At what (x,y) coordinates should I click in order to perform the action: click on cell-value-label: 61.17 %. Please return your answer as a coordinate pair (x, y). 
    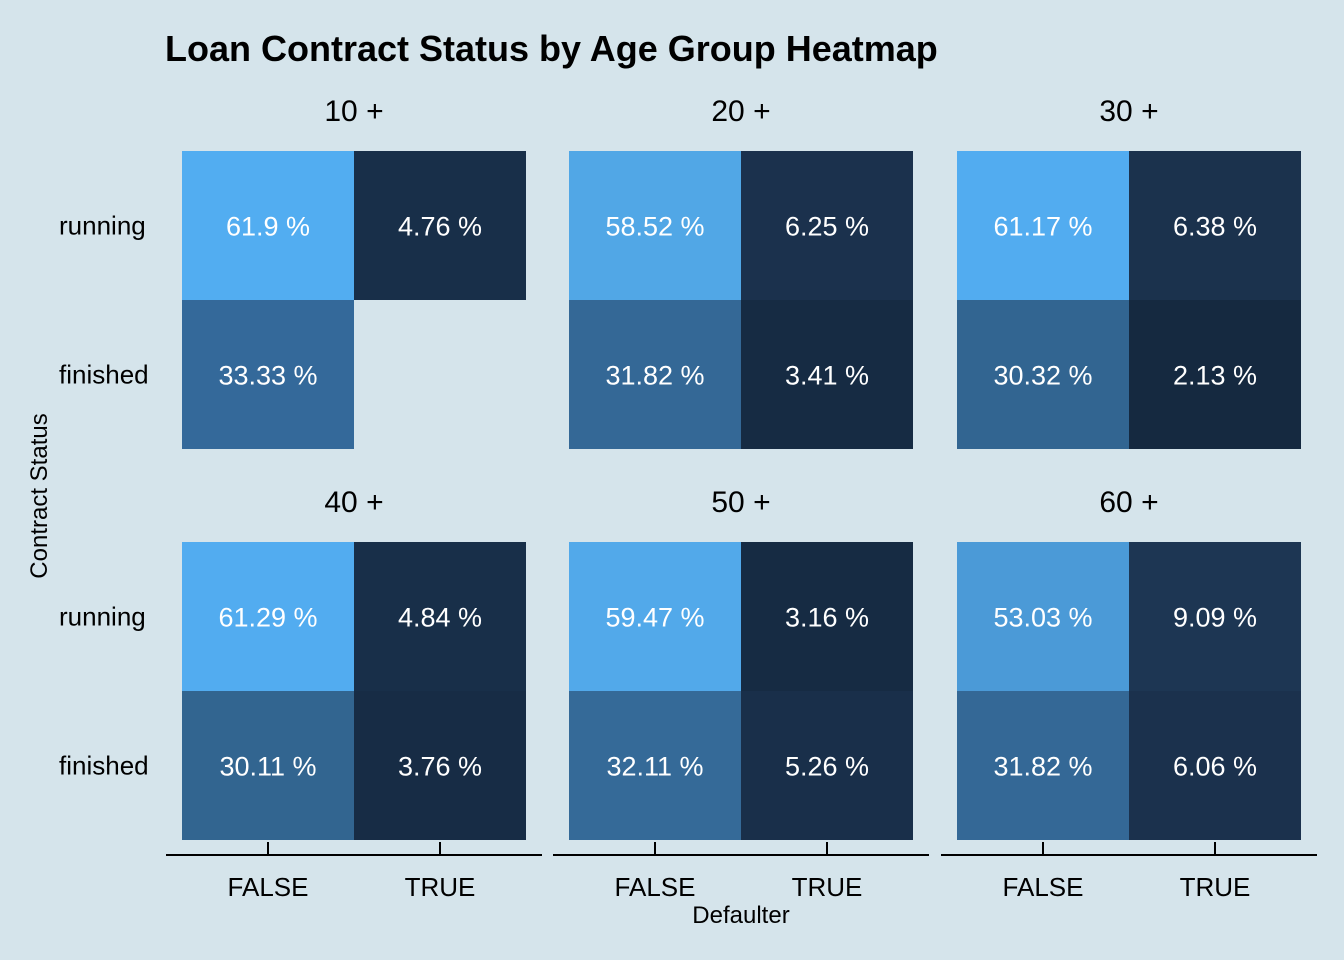
    Looking at the image, I should click on (1042, 227).